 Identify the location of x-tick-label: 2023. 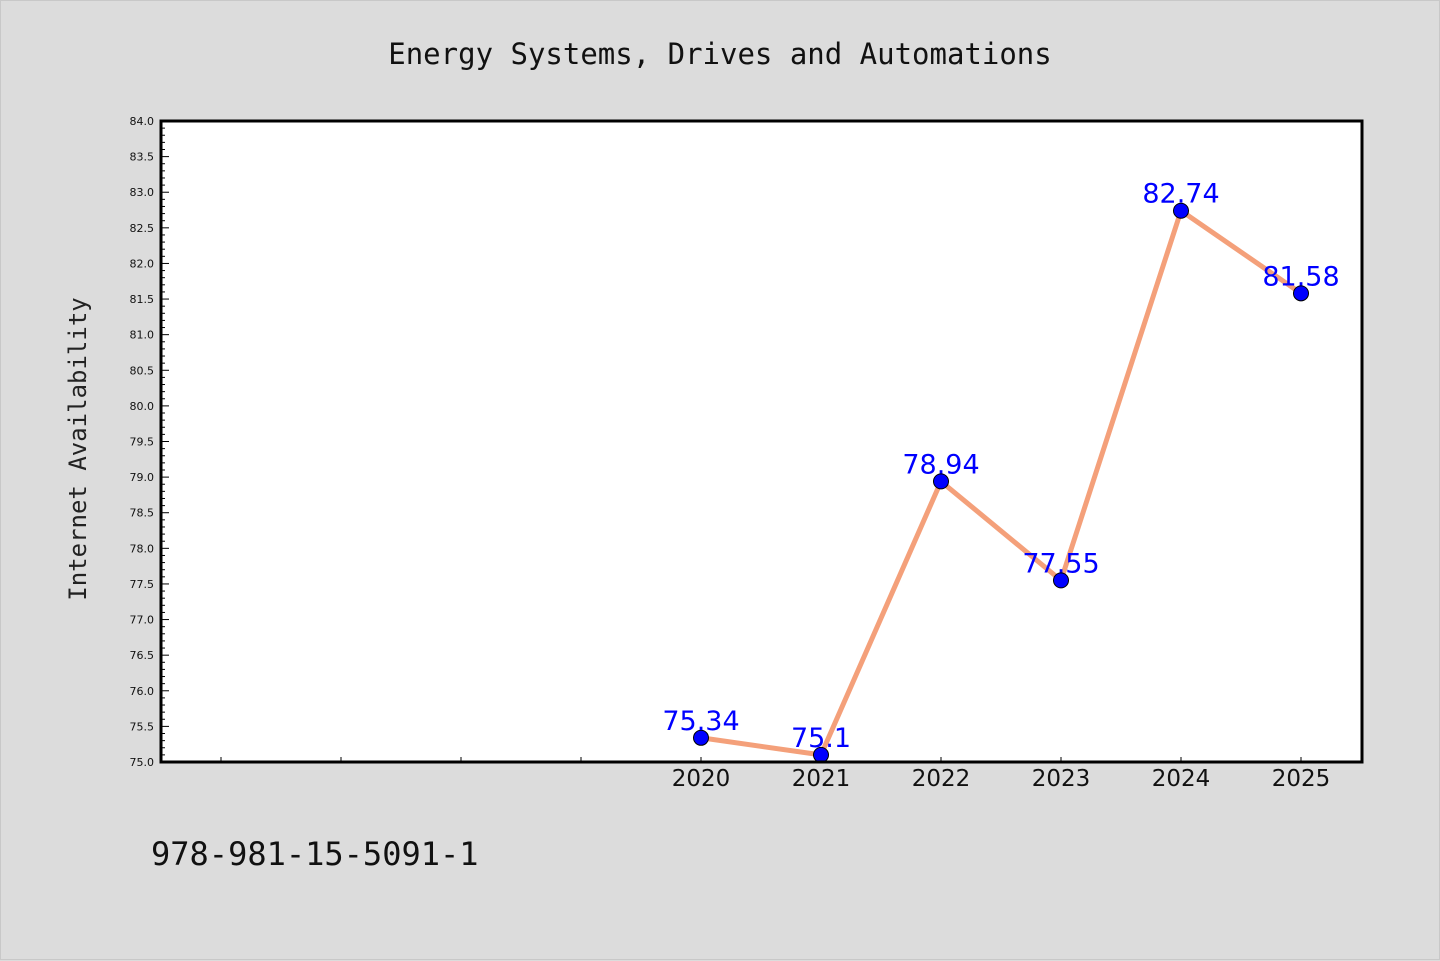
(1061, 779).